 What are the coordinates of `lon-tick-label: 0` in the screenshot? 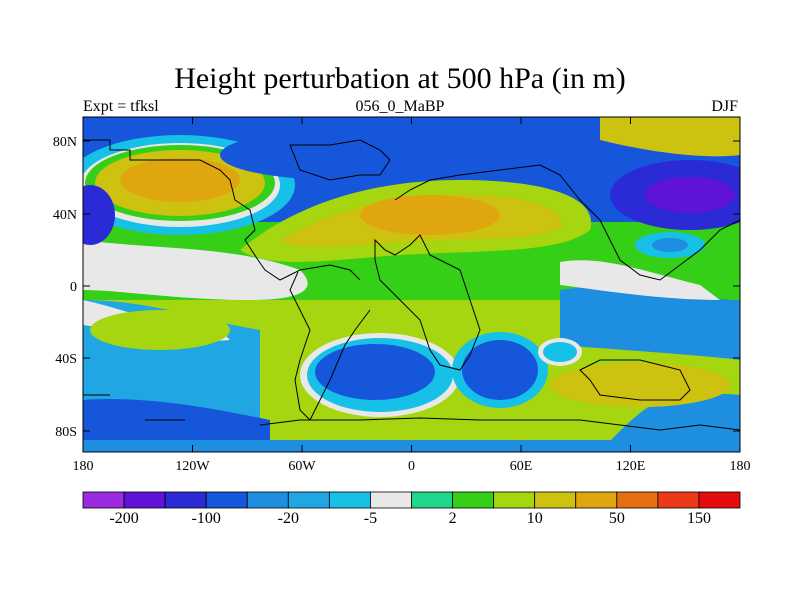 It's located at (411, 466).